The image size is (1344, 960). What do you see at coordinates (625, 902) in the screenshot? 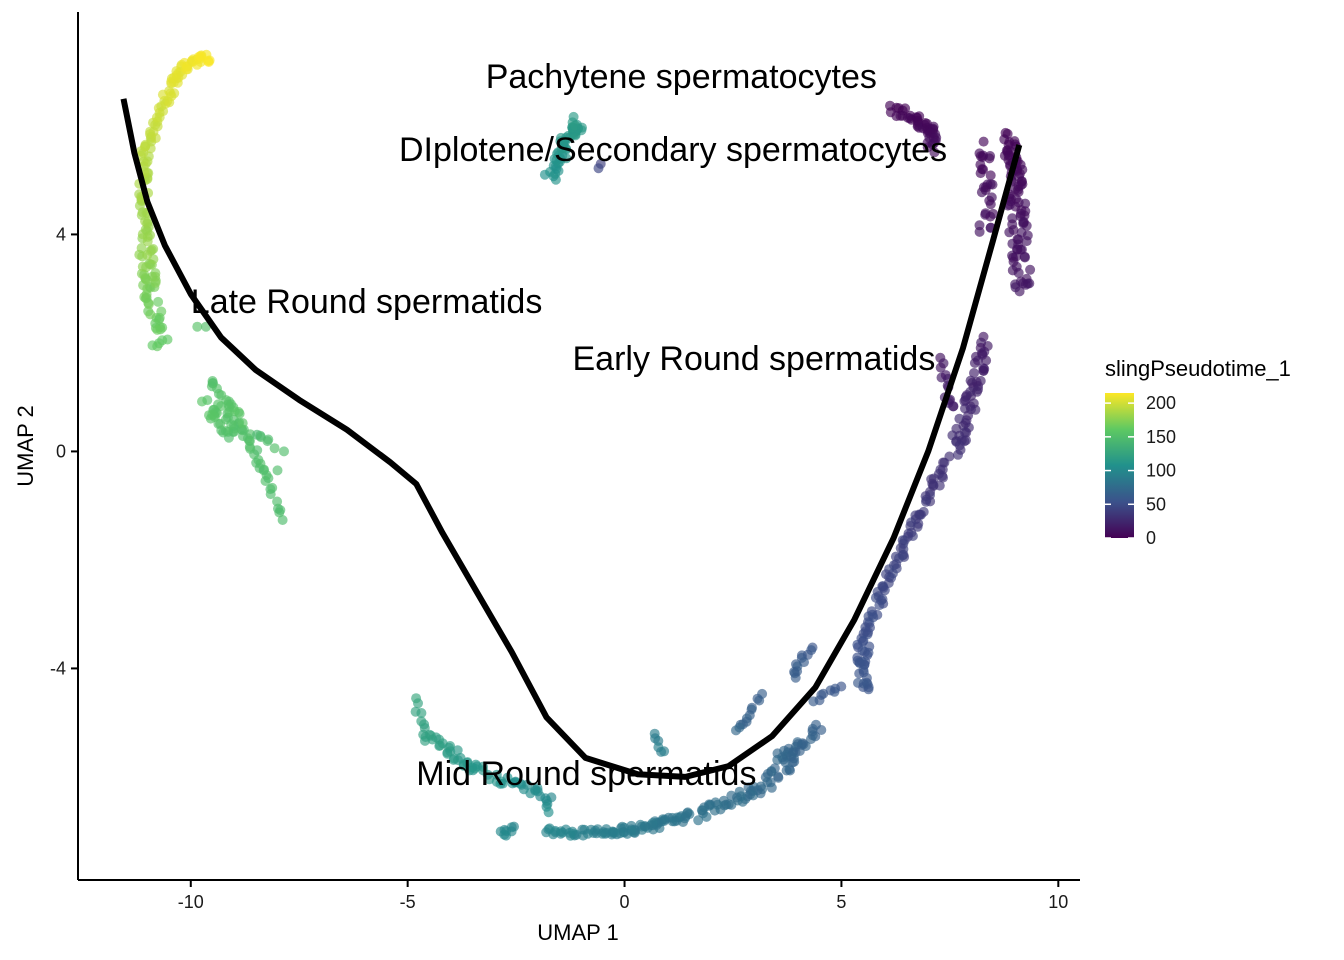
I see `x-tick-label: 0` at bounding box center [625, 902].